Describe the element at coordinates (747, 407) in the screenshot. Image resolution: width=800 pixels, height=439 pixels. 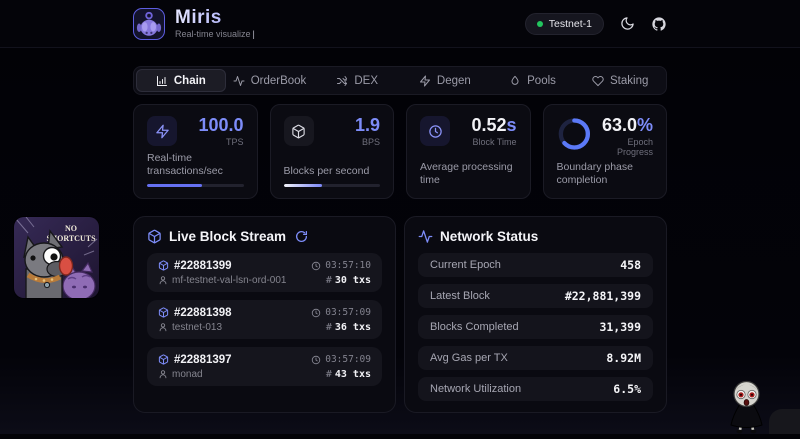
I see `chibi-character-sticker` at that location.